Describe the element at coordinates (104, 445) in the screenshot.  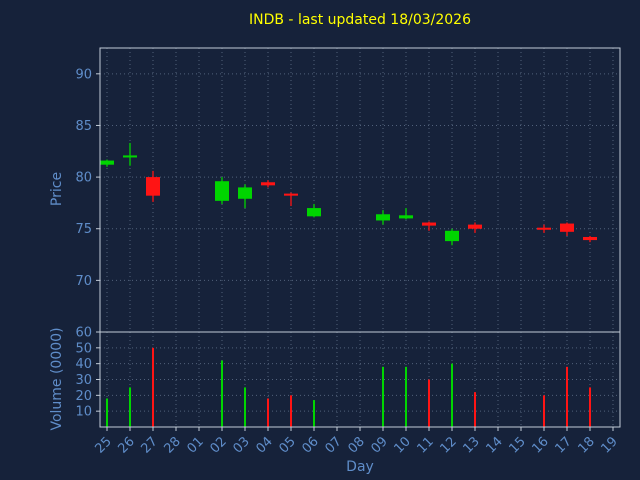
I see `x-tick-label: 25` at that location.